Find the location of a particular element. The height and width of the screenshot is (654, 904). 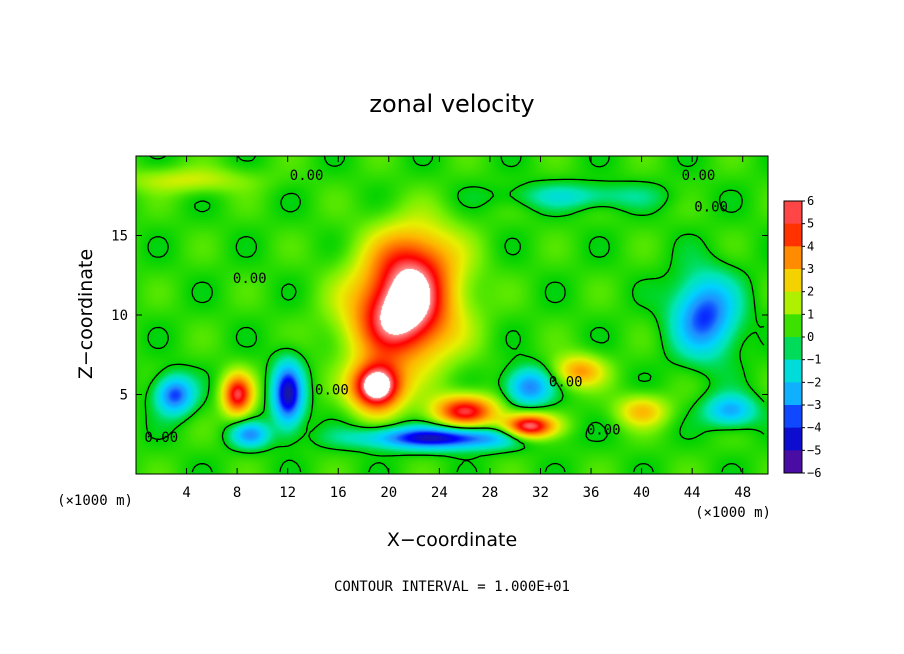

x-tick-label: 28 is located at coordinates (489, 493).